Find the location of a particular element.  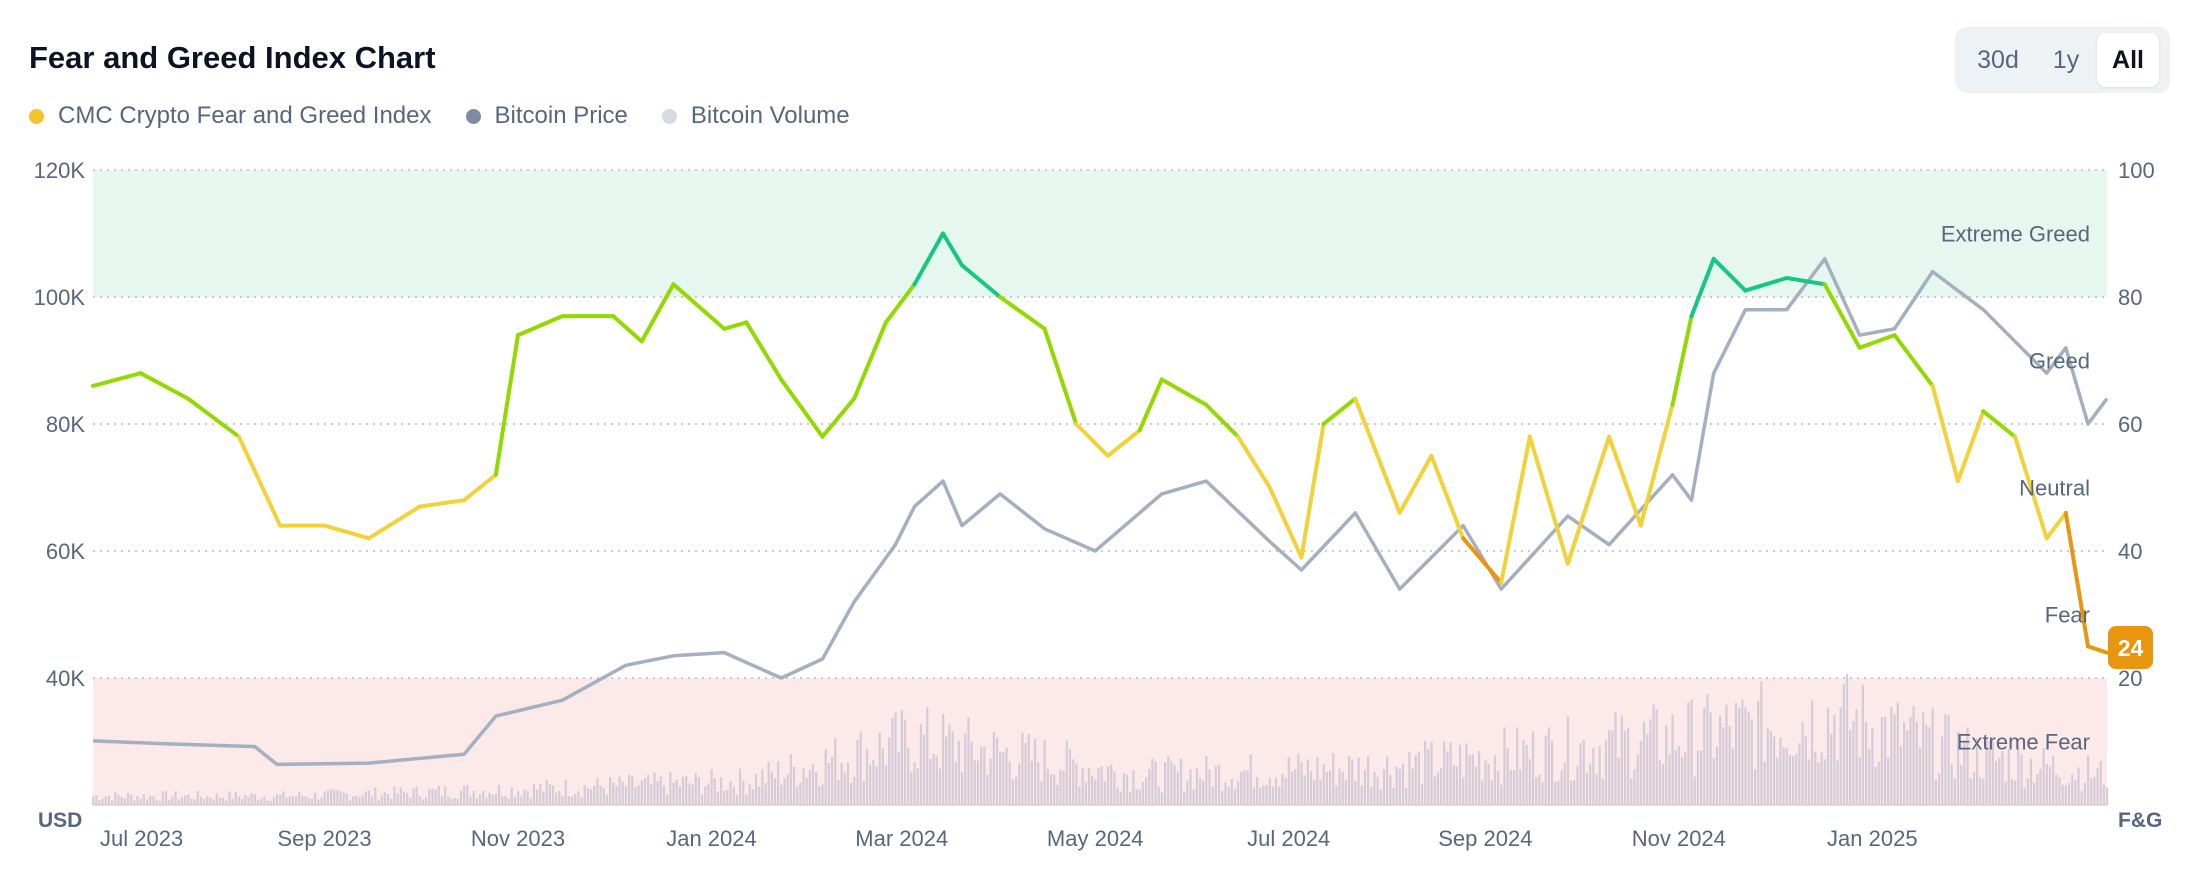

x-tick-label: May 2024 is located at coordinates (1095, 838).